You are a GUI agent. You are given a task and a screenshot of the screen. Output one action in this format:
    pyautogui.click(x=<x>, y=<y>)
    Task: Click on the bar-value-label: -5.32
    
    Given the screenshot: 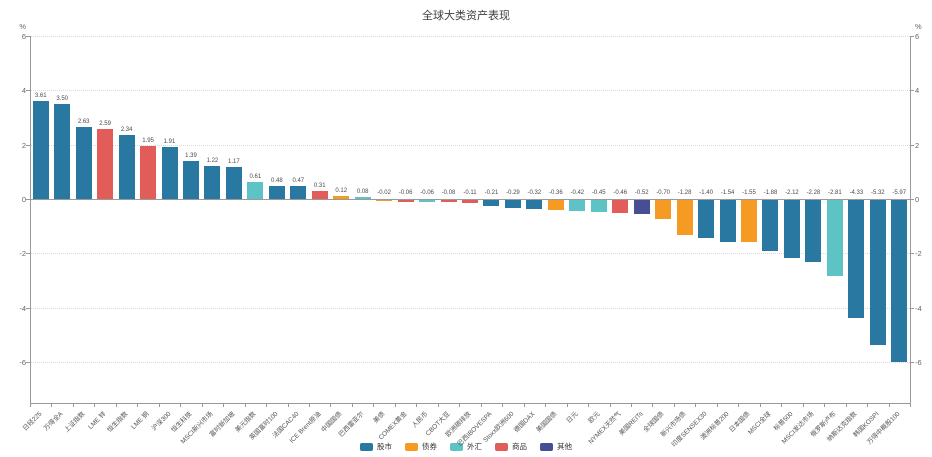 What is the action you would take?
    pyautogui.click(x=877, y=193)
    